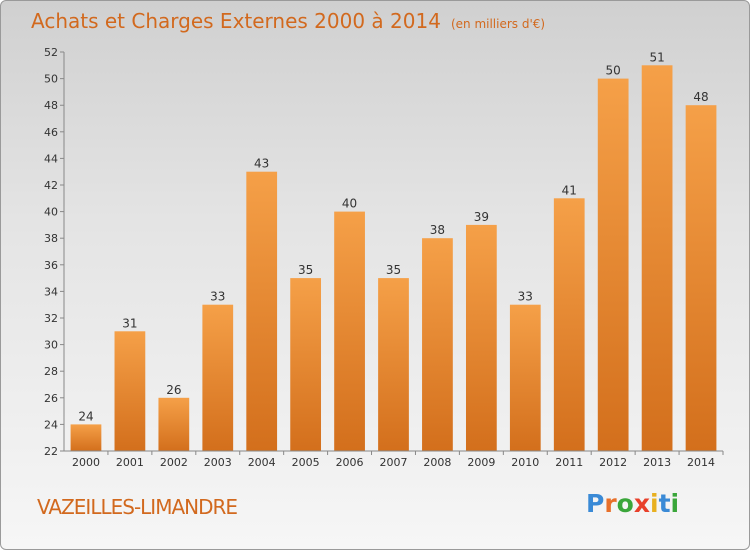 This screenshot has width=750, height=550. What do you see at coordinates (217, 297) in the screenshot?
I see `data-label-2003: 33` at bounding box center [217, 297].